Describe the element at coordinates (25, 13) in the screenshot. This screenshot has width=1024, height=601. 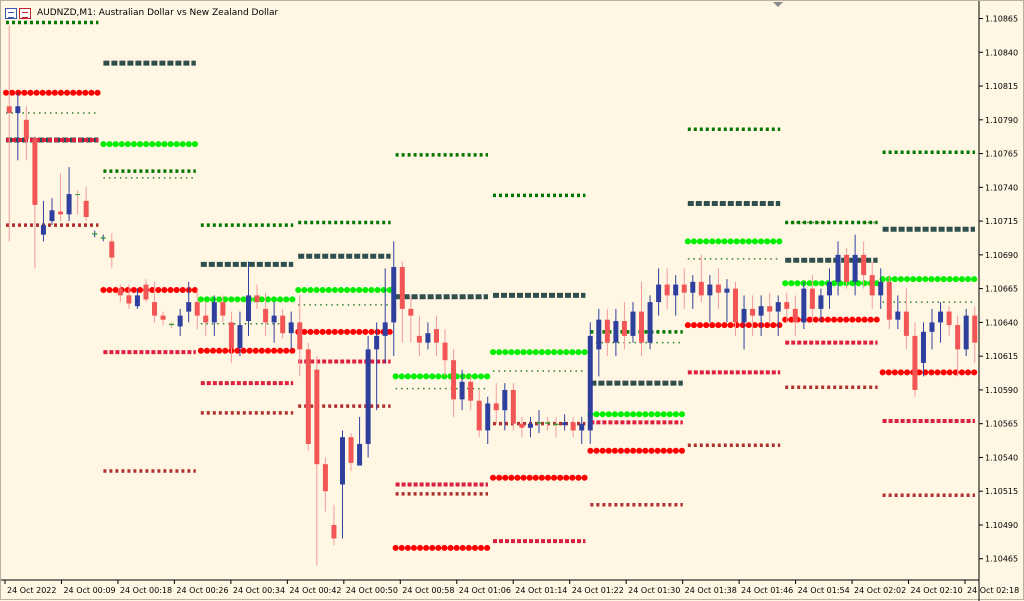
I see `chart-properties-icon` at that location.